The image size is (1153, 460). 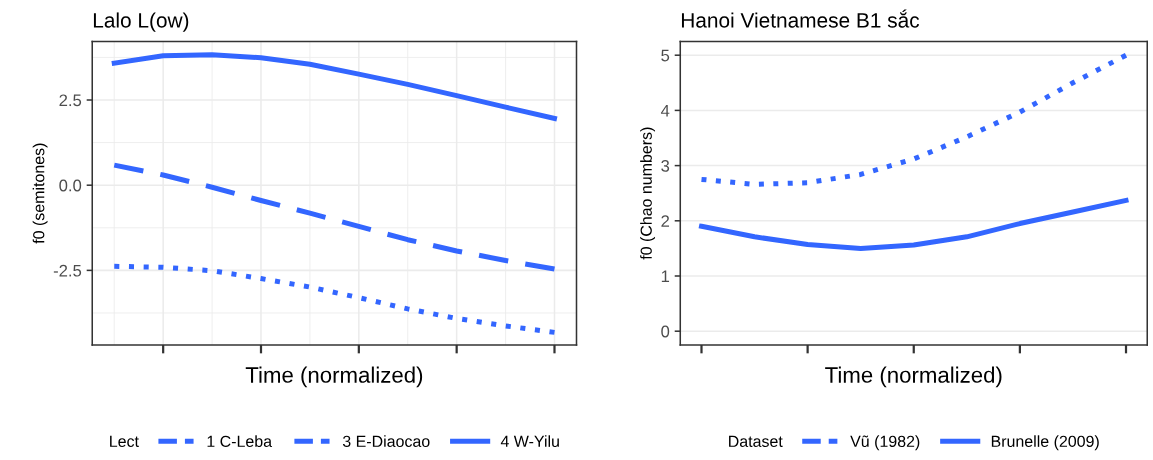 I want to click on y-tick-label: 0, so click(x=665, y=331).